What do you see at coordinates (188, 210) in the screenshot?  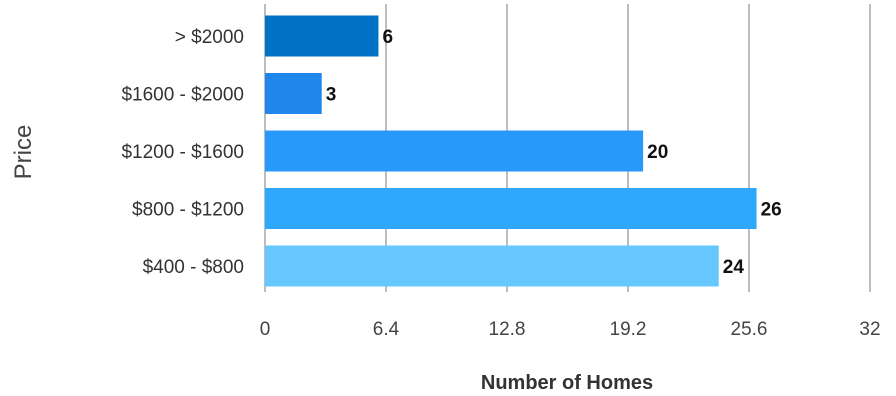 I see `category-label: $800 - $1200` at bounding box center [188, 210].